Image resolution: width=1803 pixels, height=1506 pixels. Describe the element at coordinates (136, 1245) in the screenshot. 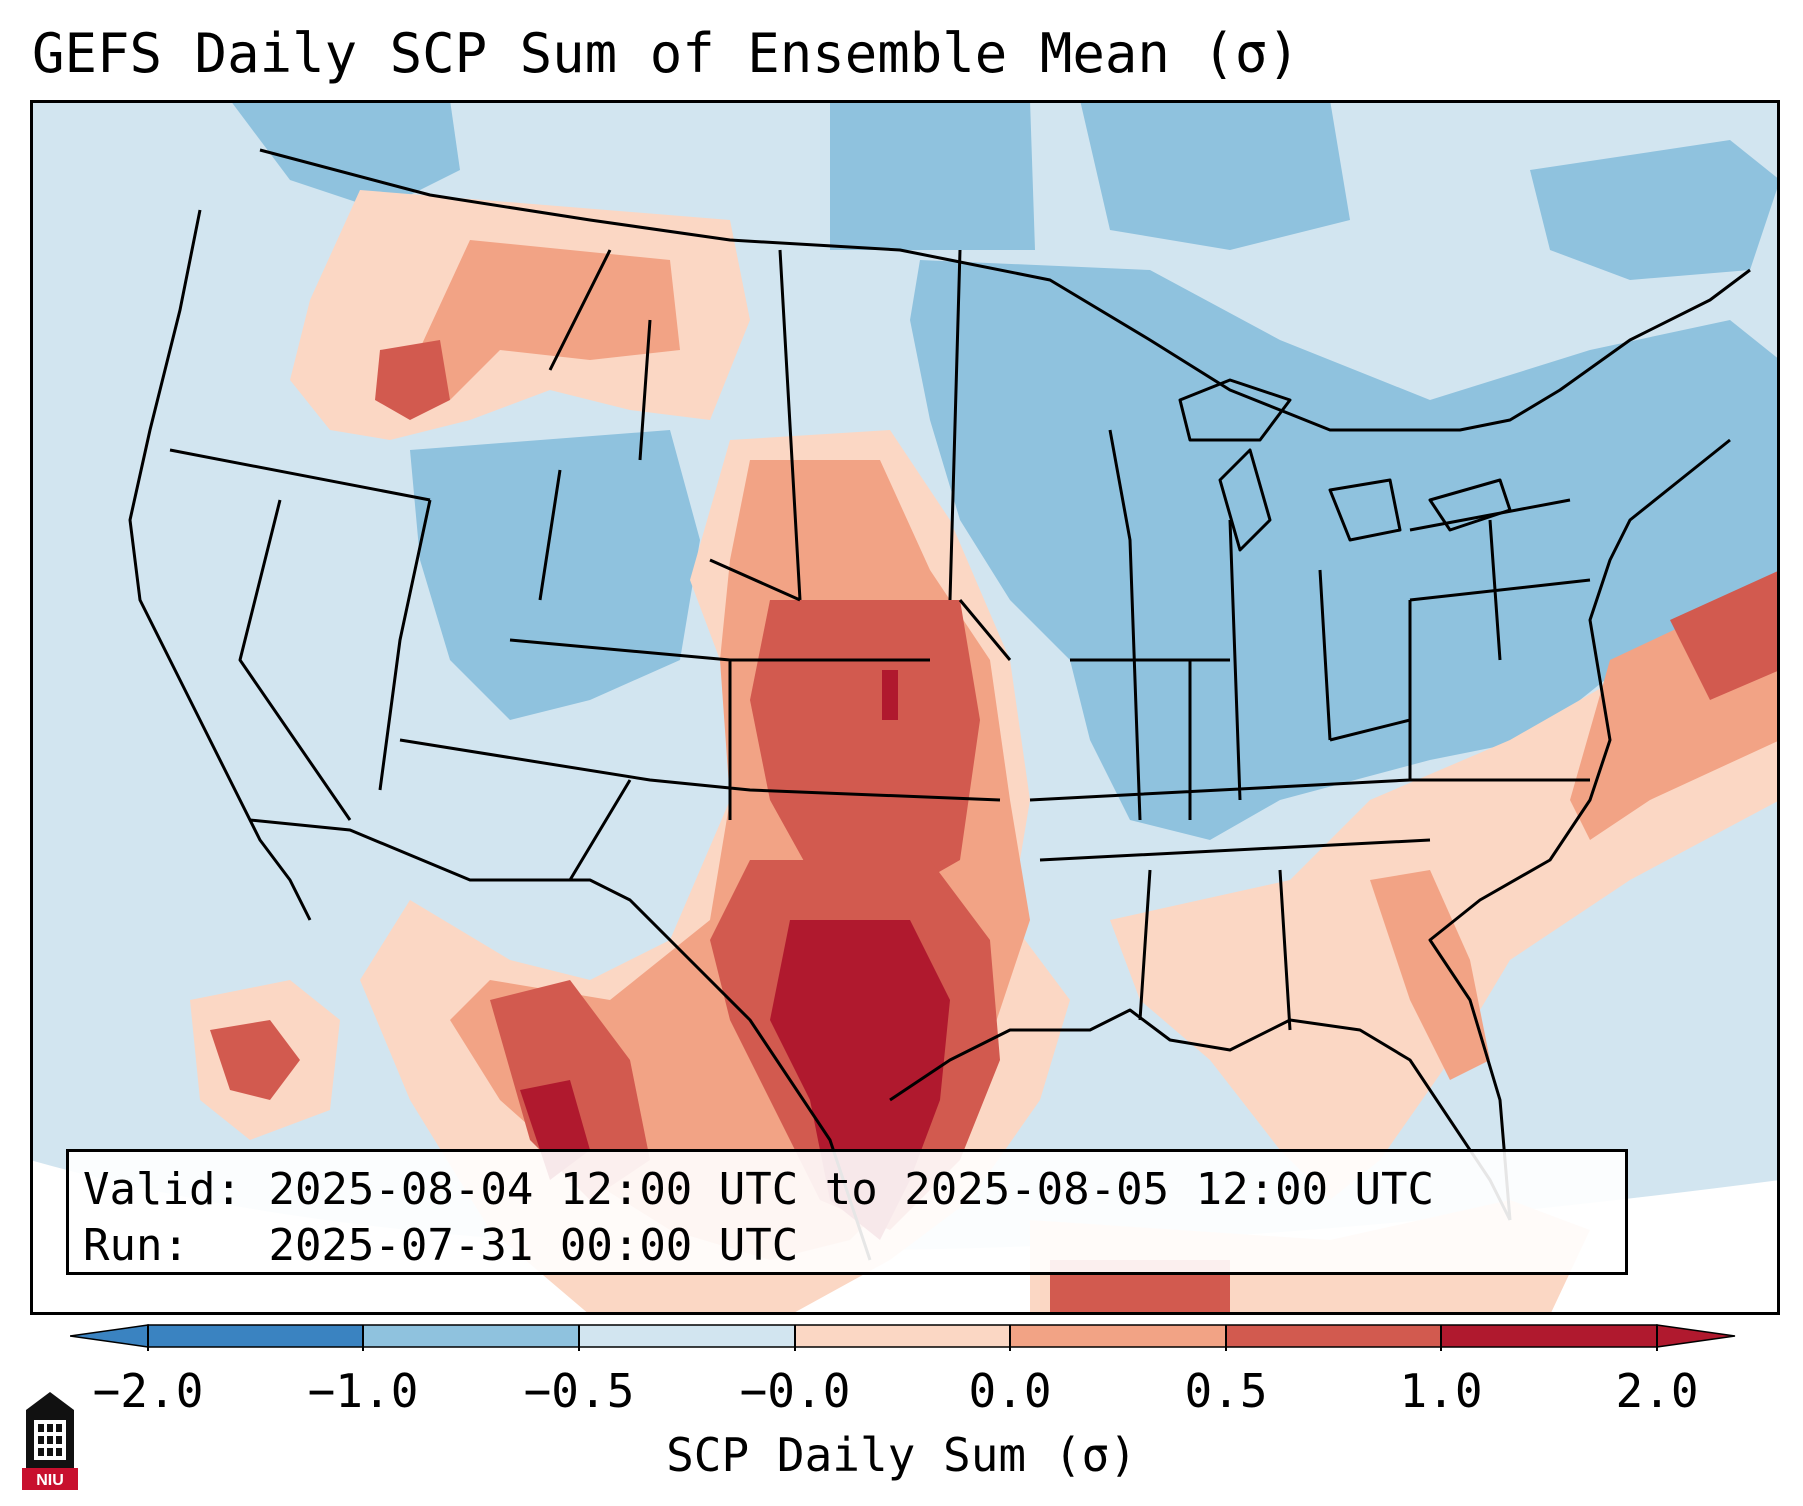

I see `run-label: Run:` at that location.